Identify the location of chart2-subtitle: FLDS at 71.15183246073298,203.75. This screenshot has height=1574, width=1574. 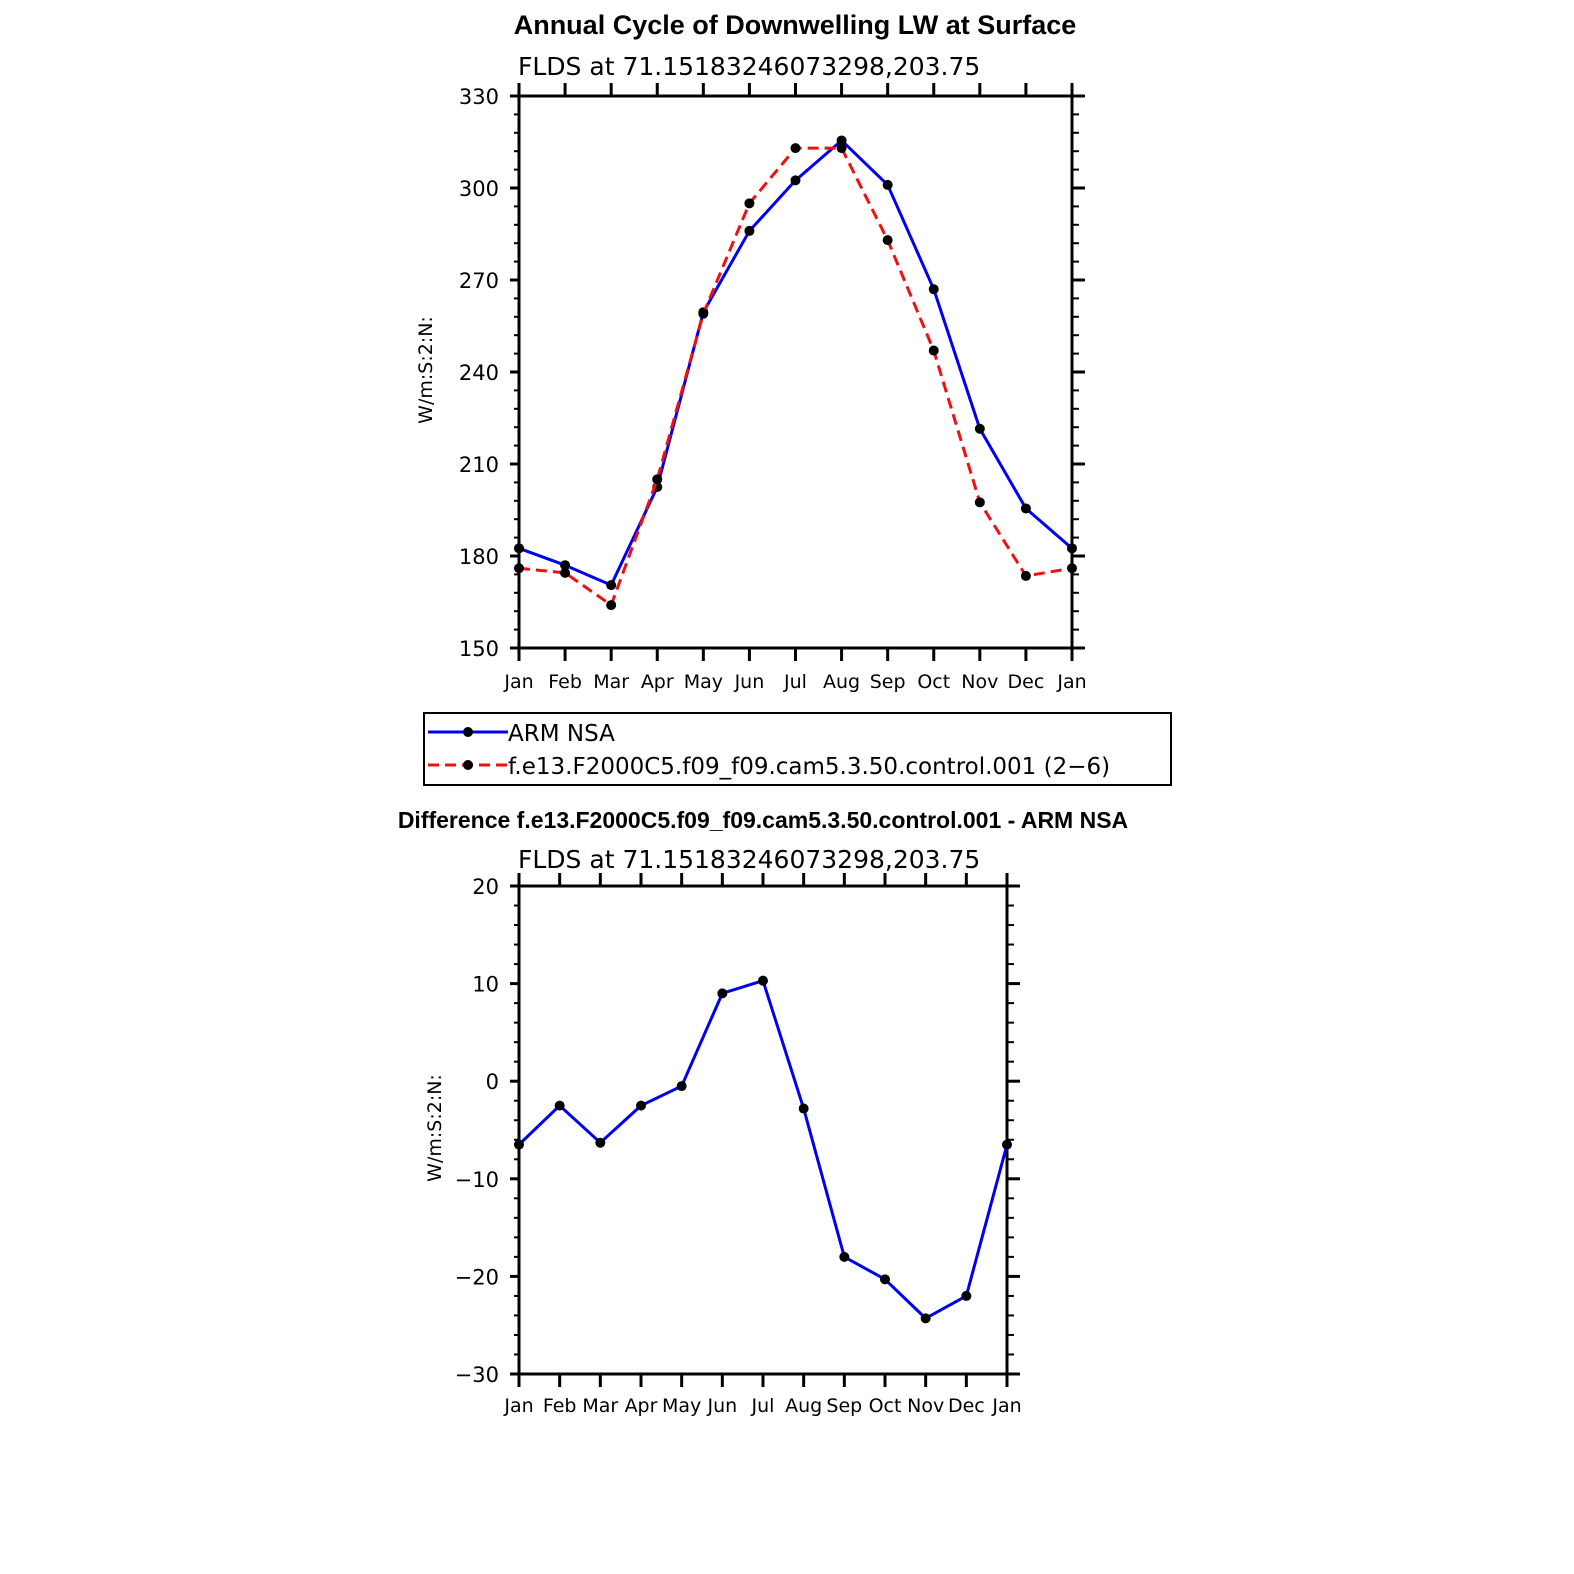
(749, 859).